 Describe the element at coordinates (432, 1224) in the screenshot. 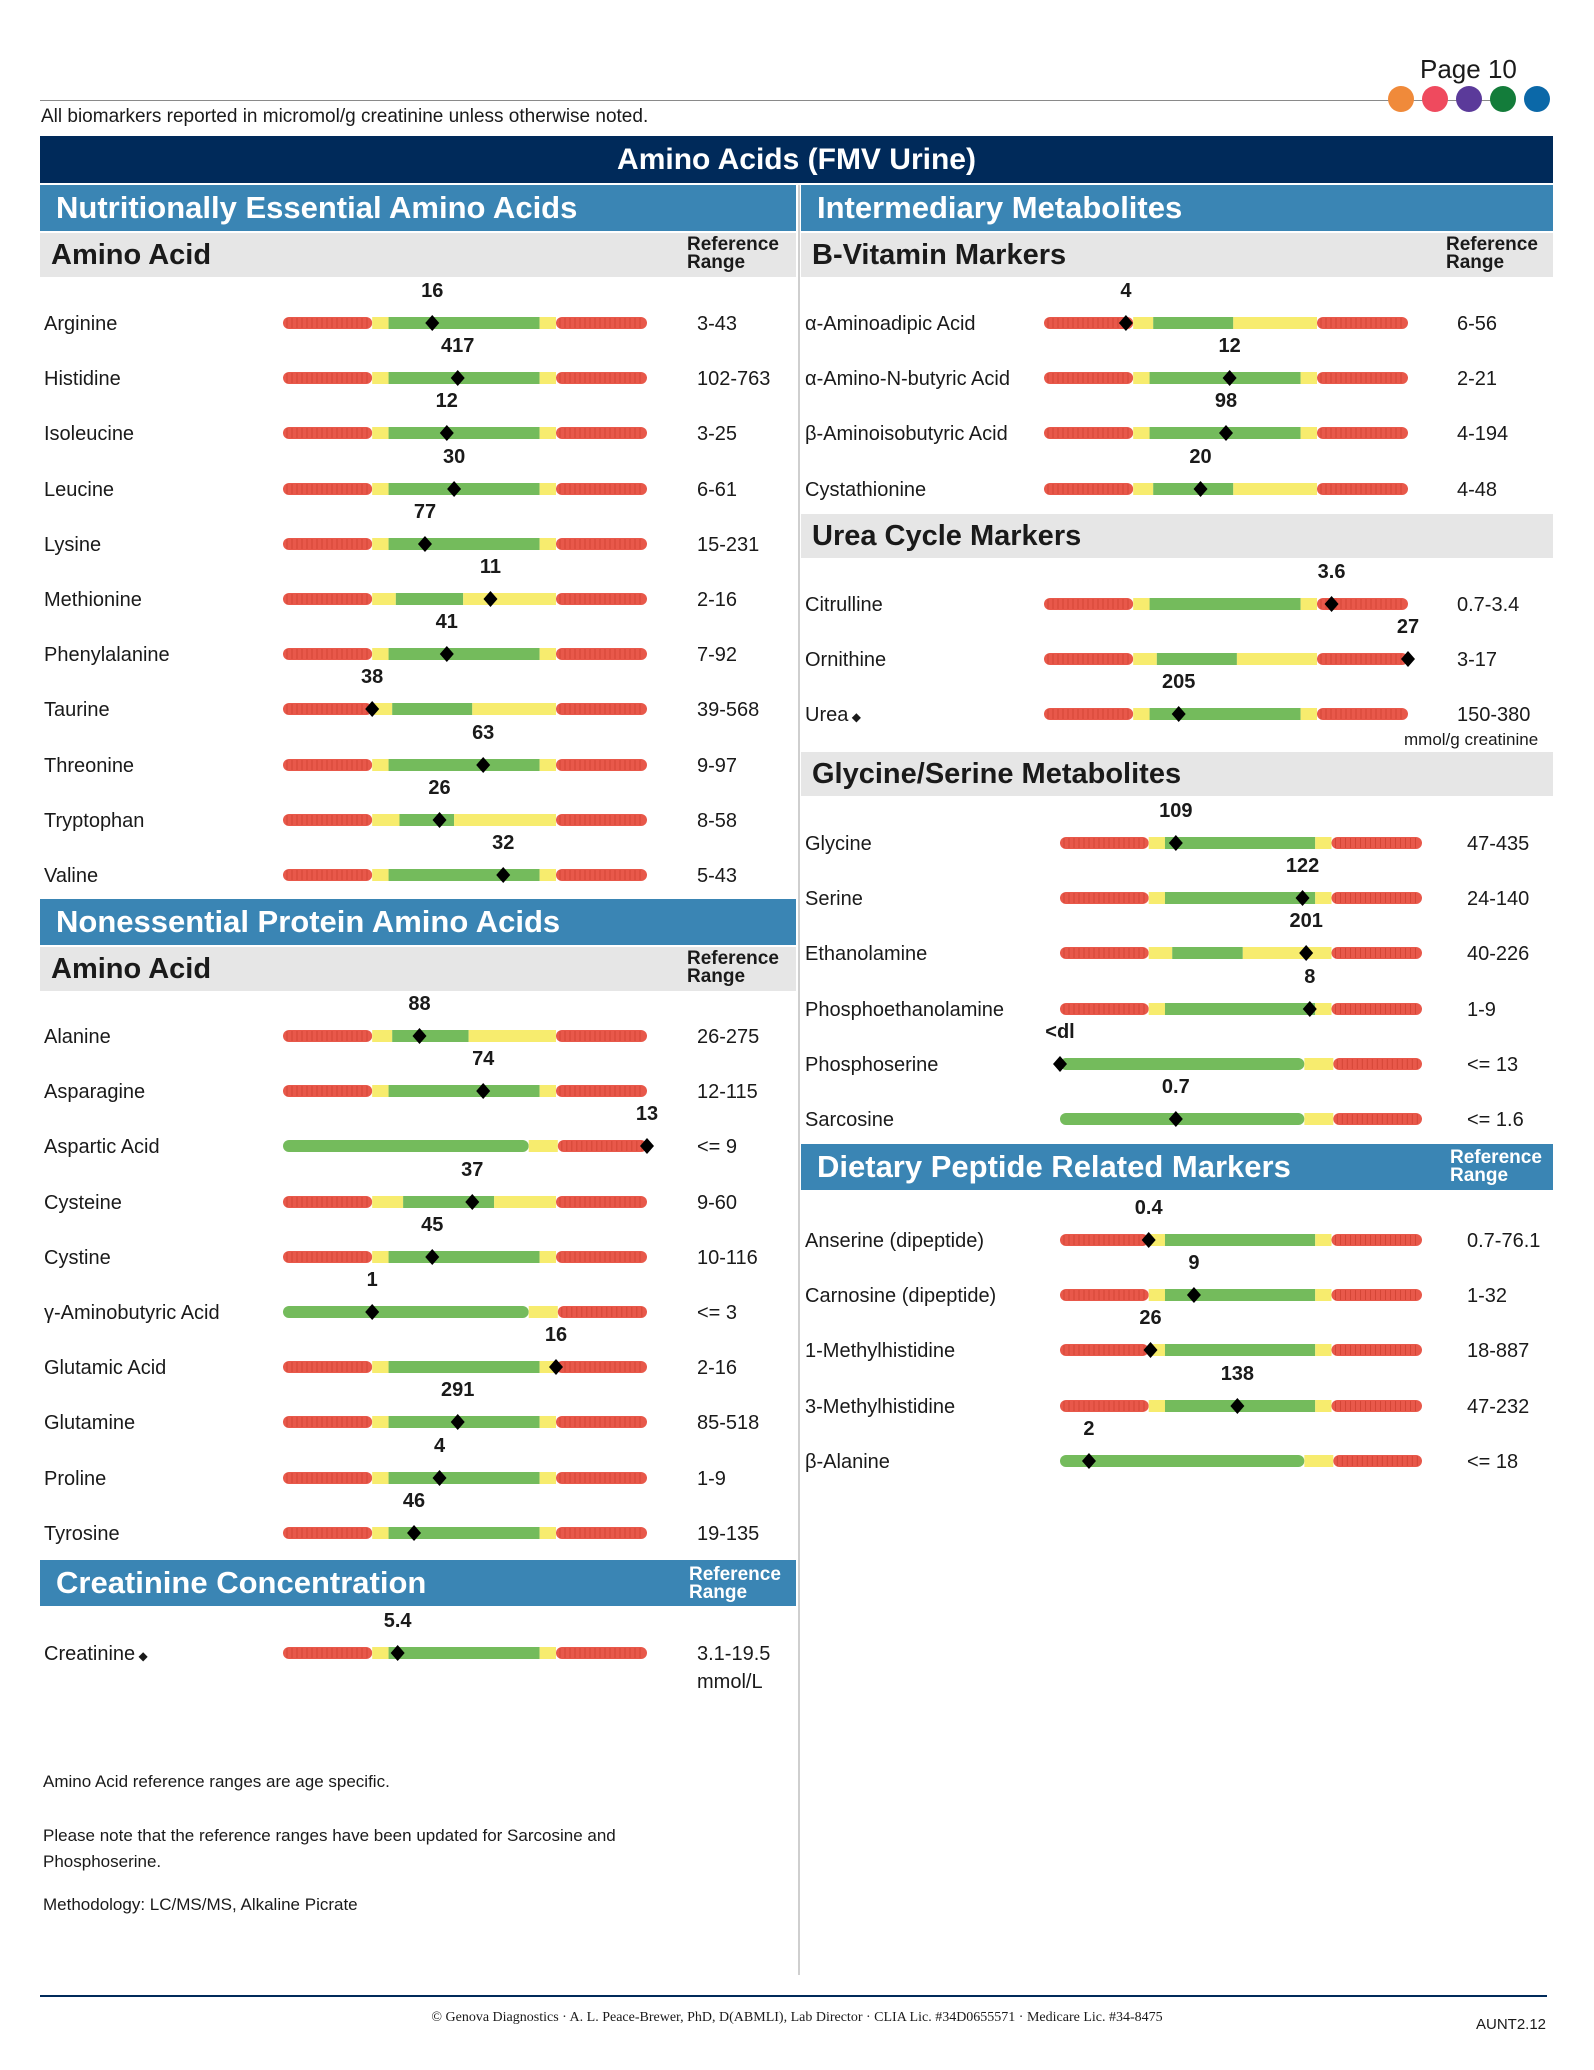

I see `result-value: 45` at that location.